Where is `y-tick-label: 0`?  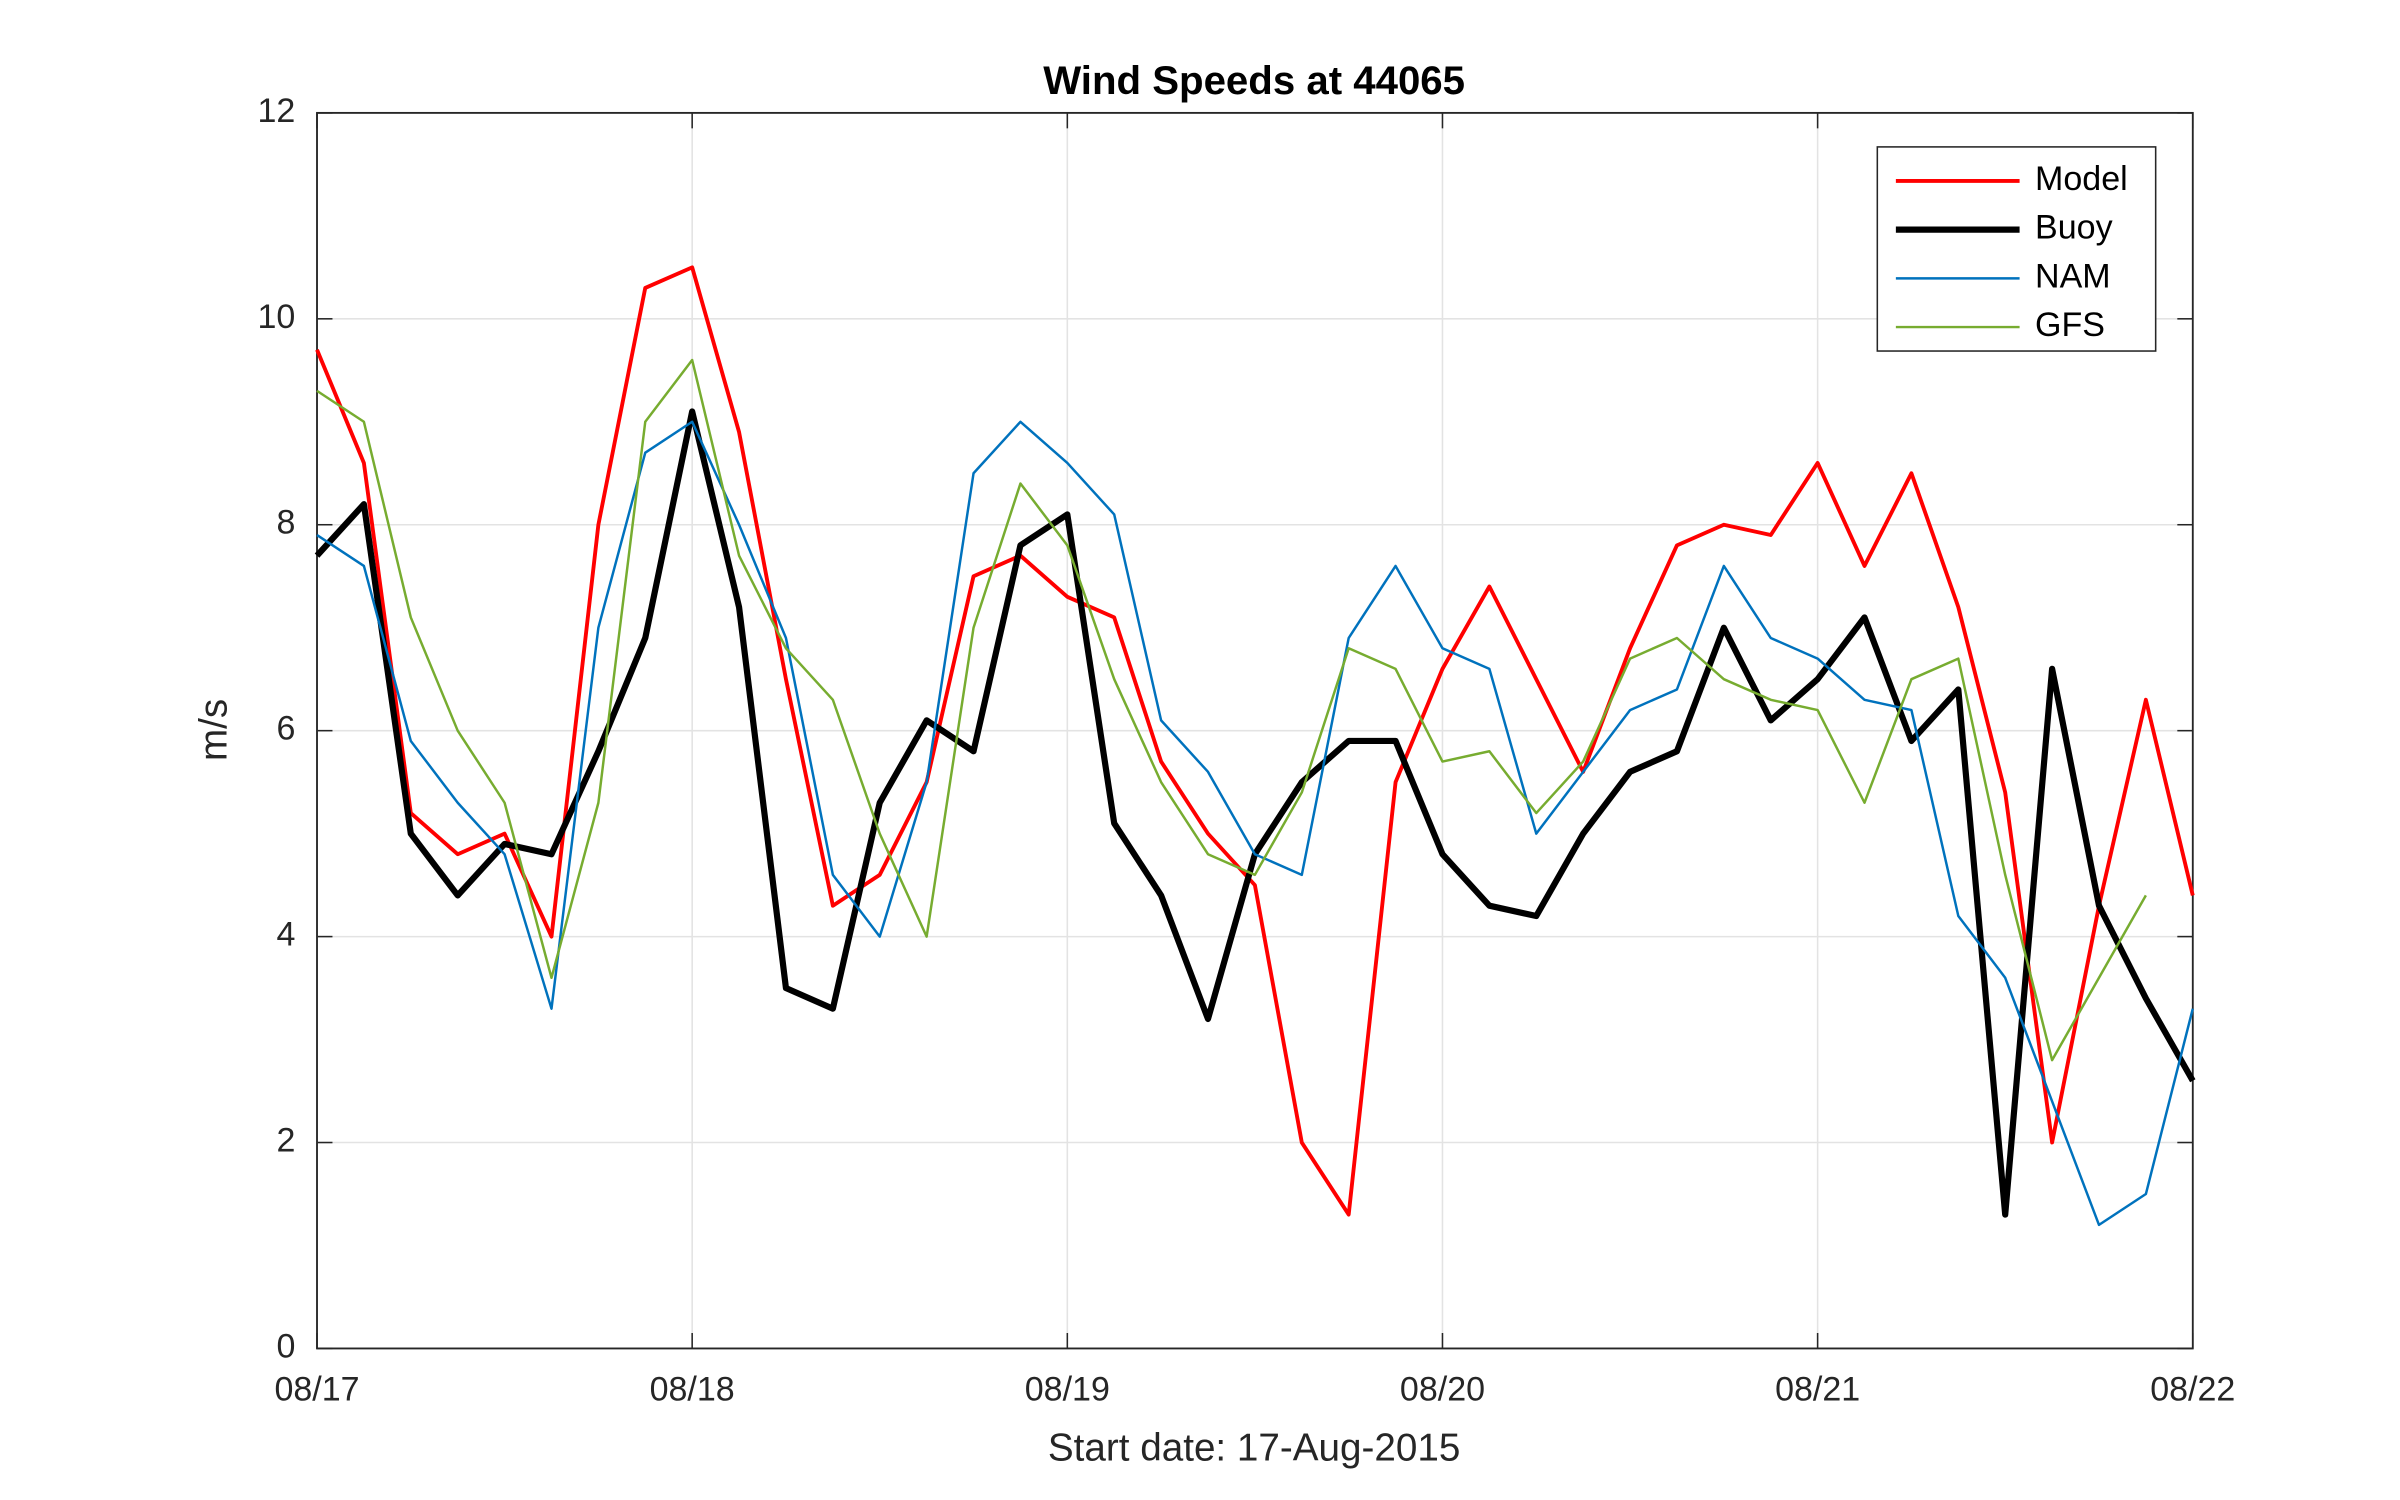 y-tick-label: 0 is located at coordinates (285, 1346).